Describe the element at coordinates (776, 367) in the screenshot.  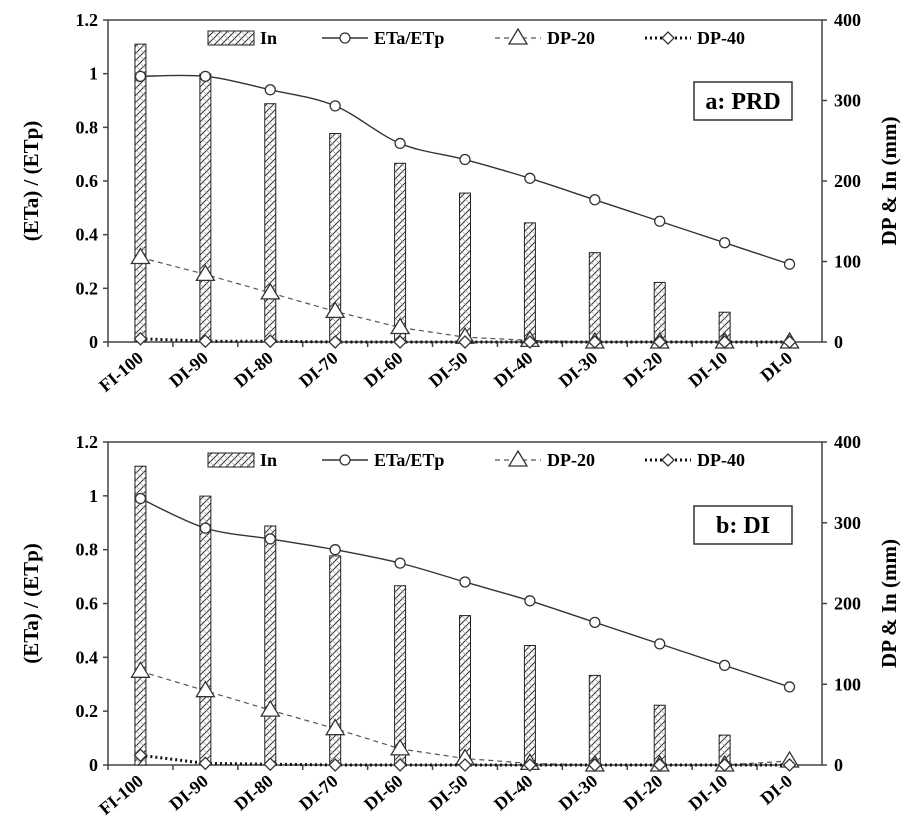
I see `category-label: DI-0` at that location.